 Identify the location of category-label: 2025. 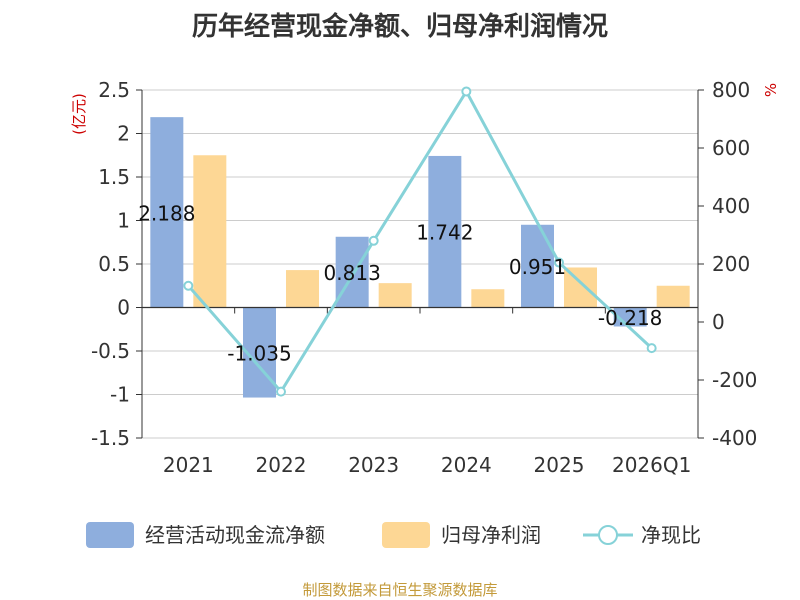
(559, 465).